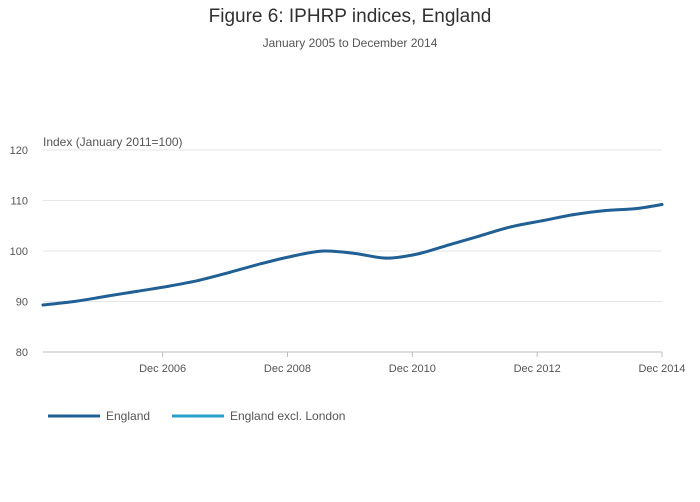 The image size is (700, 502). I want to click on y-tick-label: 110, so click(19, 202).